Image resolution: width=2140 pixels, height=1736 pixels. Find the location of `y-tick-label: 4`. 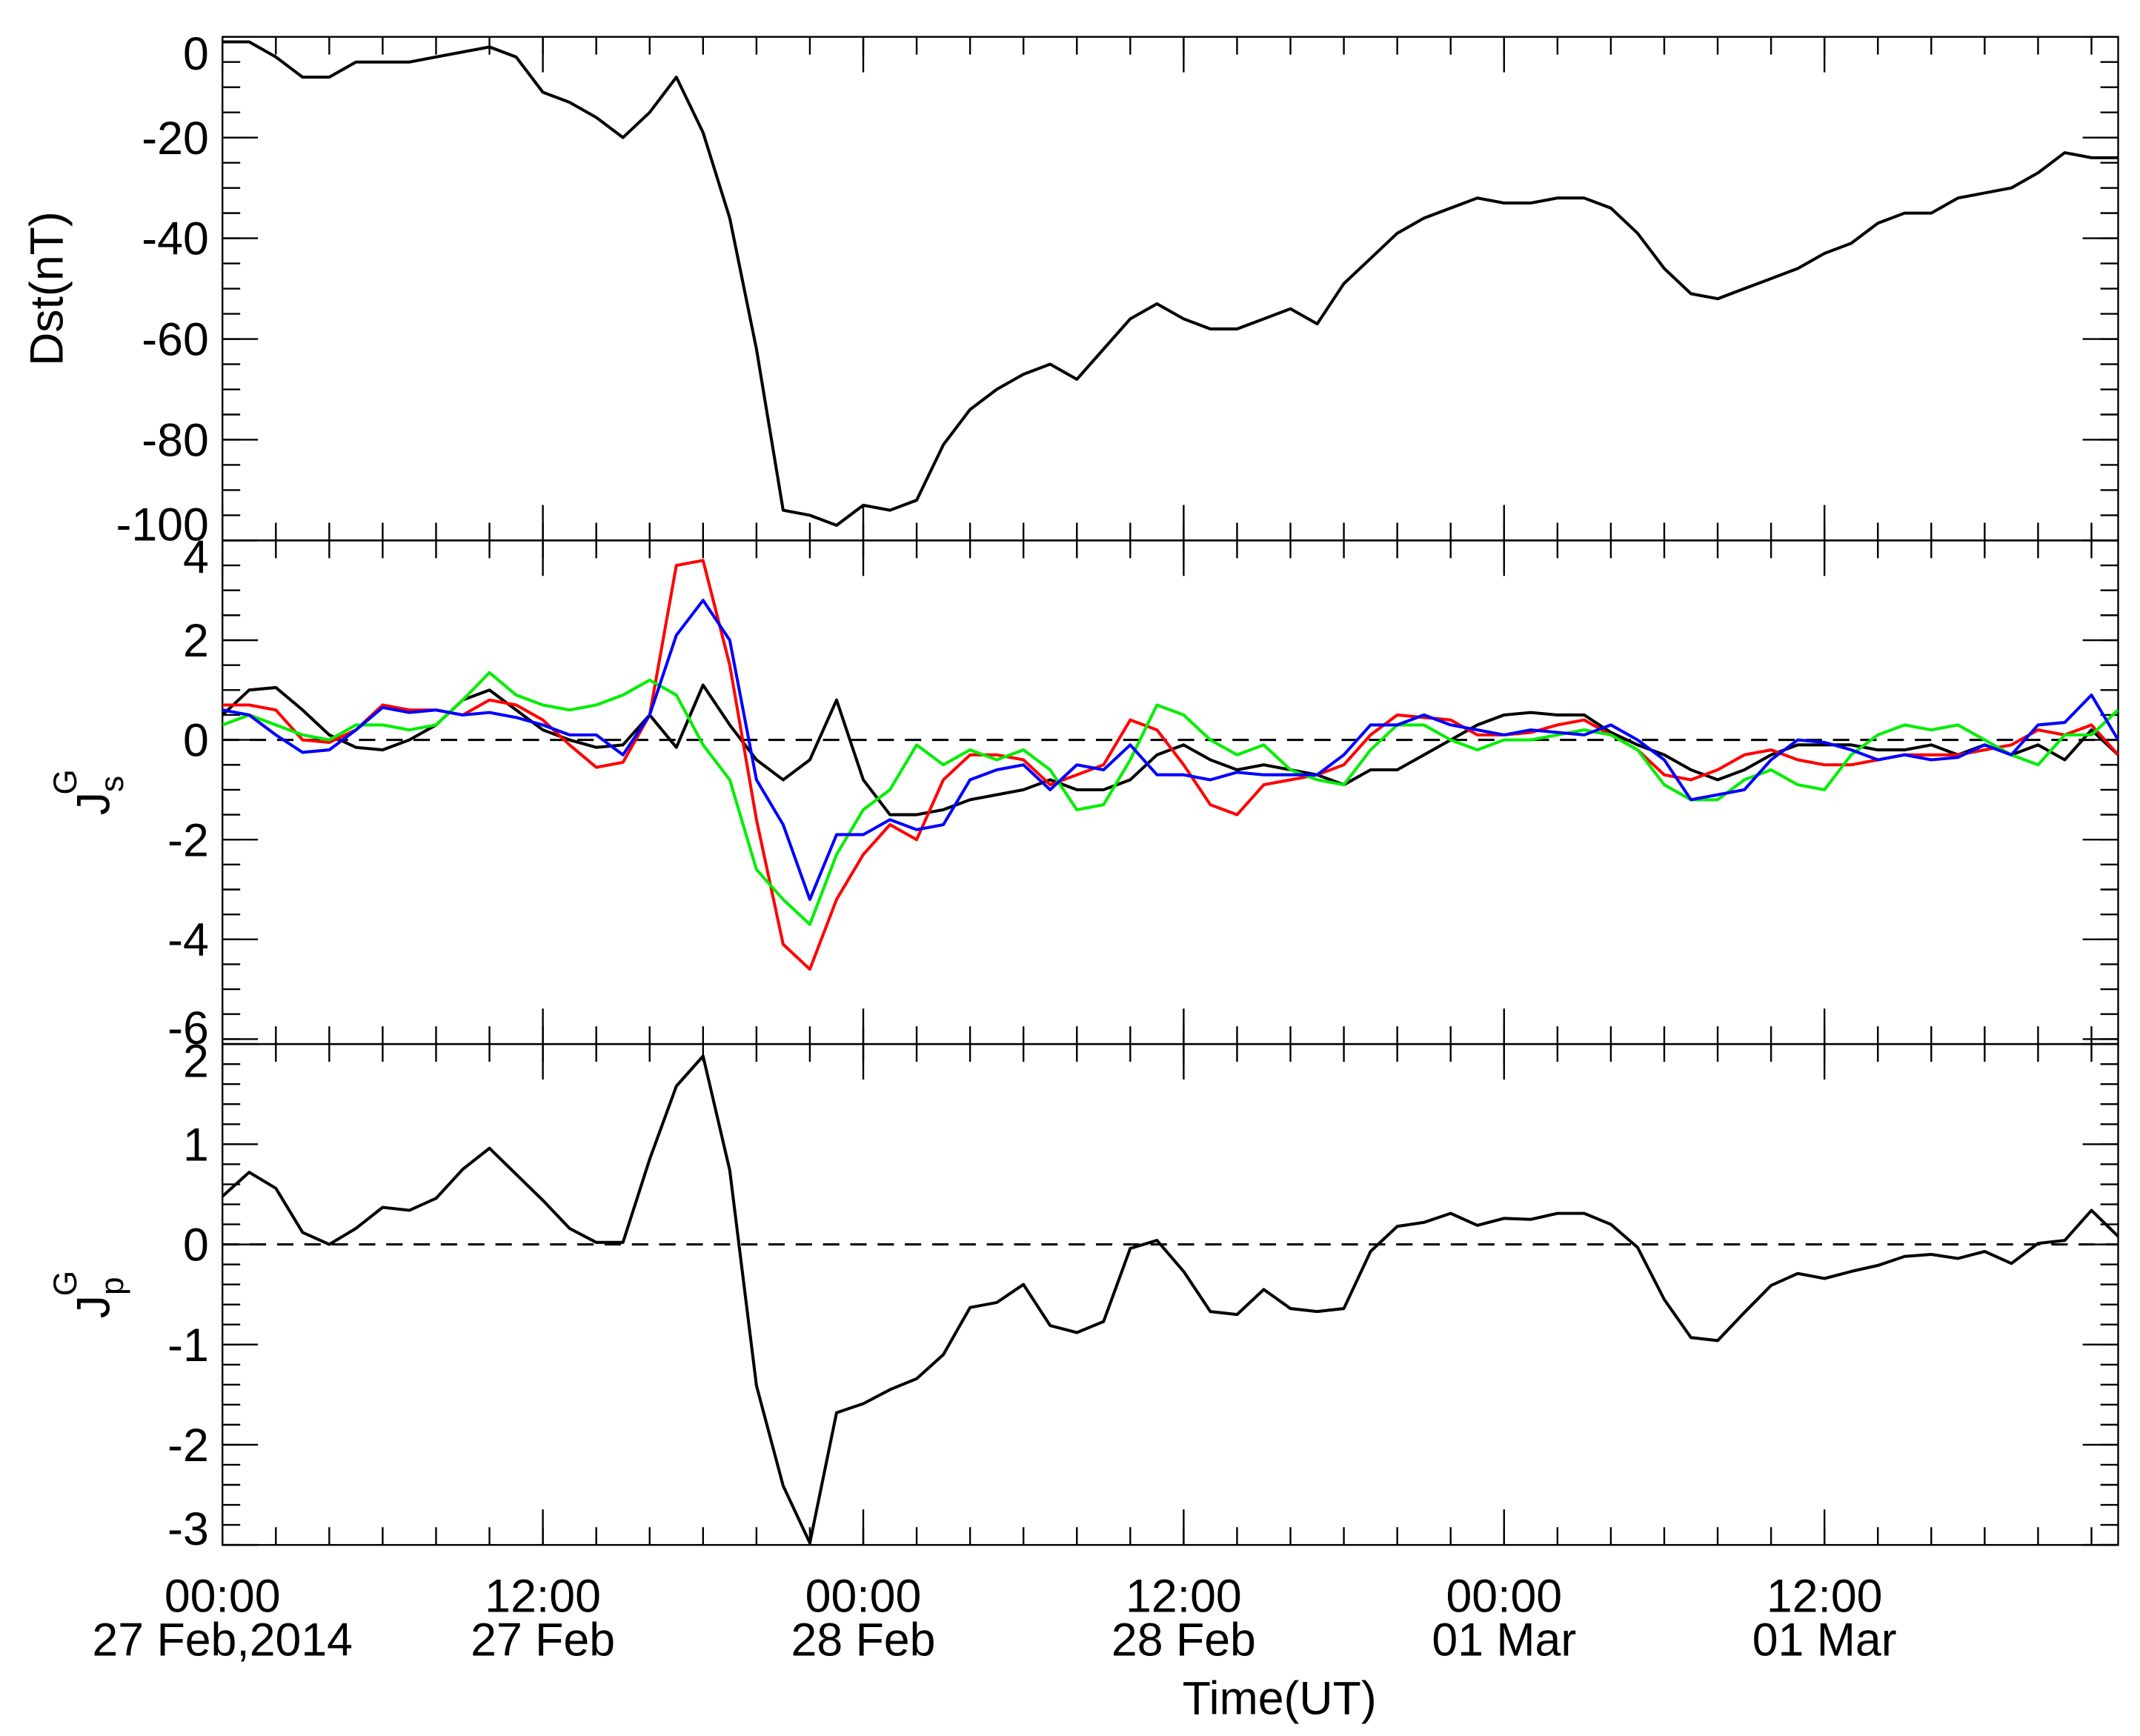

y-tick-label: 4 is located at coordinates (196, 558).